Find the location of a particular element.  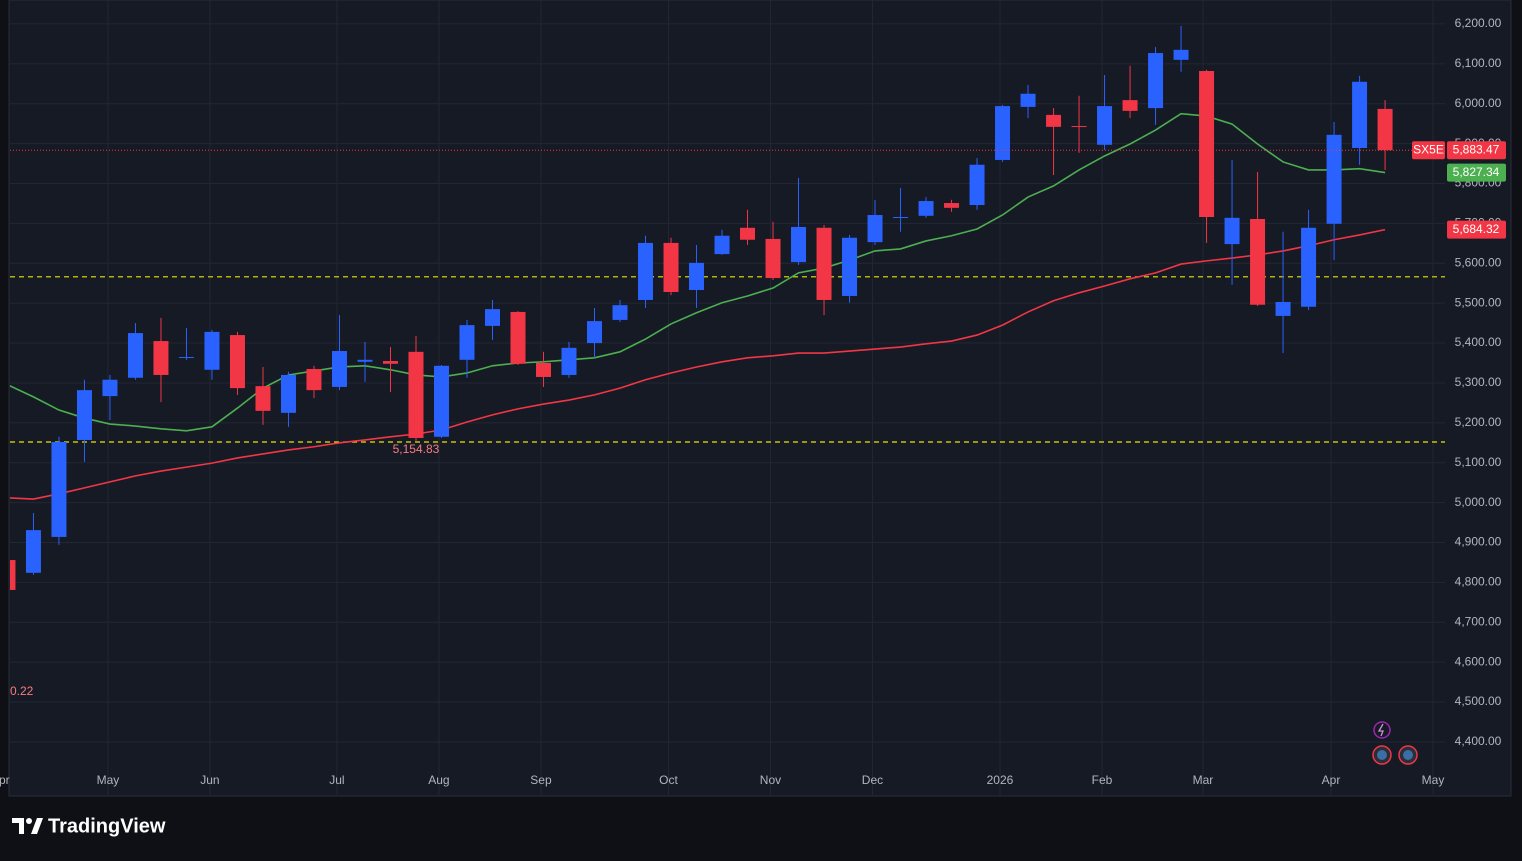

series-last-label: 5,684.32 is located at coordinates (1476, 229).